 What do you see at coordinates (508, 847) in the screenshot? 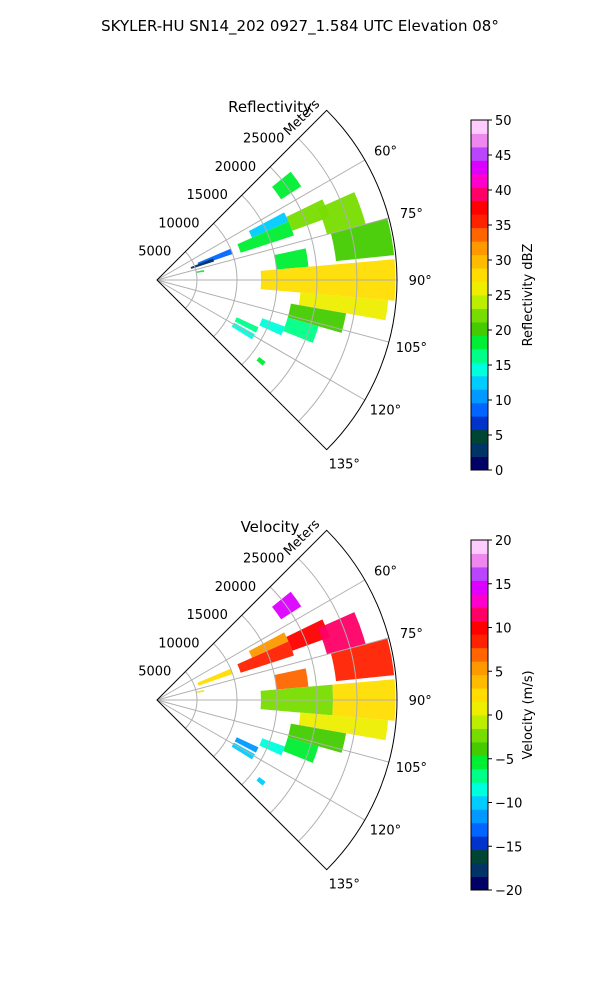
I see `colorbar-tick-label: −15` at bounding box center [508, 847].